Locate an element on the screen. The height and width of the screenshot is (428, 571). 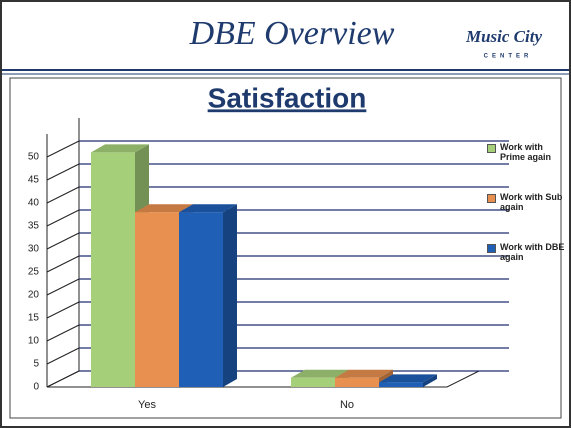
y-tick-label: 25 is located at coordinates (34, 272).